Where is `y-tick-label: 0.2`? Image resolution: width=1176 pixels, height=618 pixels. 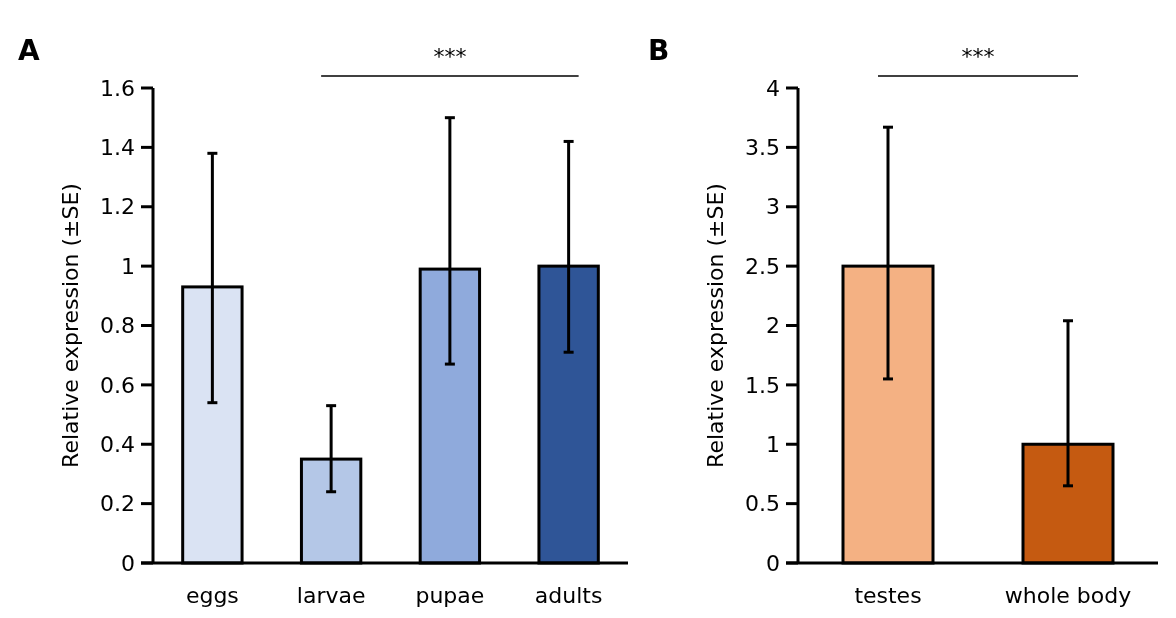
y-tick-label: 0.2 is located at coordinates (117, 504).